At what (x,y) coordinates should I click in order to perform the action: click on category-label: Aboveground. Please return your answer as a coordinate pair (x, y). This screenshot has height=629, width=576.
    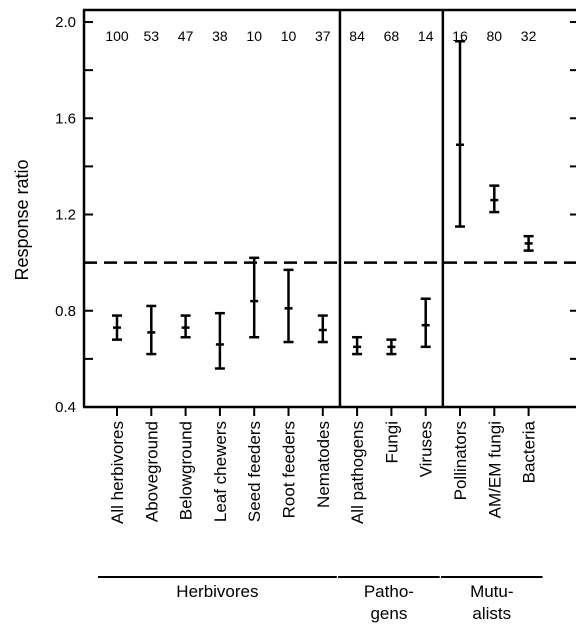
    Looking at the image, I should click on (151, 471).